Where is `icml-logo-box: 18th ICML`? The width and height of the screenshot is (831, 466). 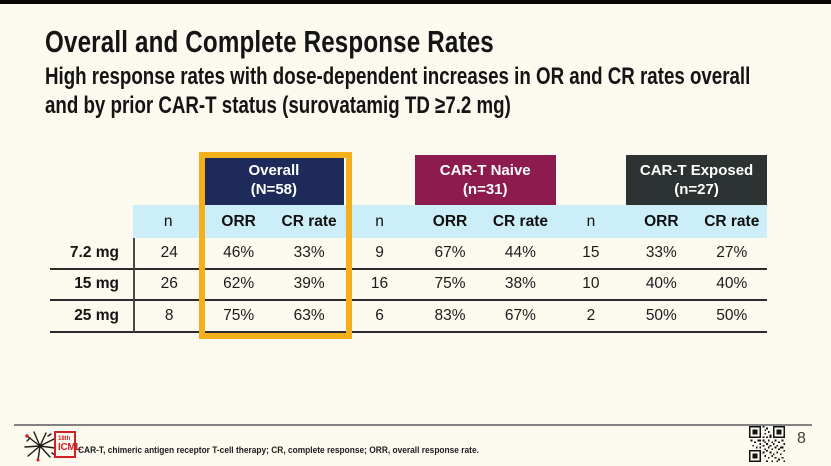 icml-logo-box: 18th ICML is located at coordinates (68, 444).